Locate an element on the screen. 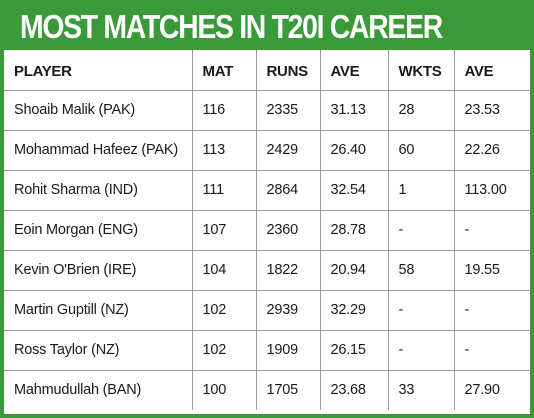  player-cell: Ross Taylor (NZ) is located at coordinates (98, 350).